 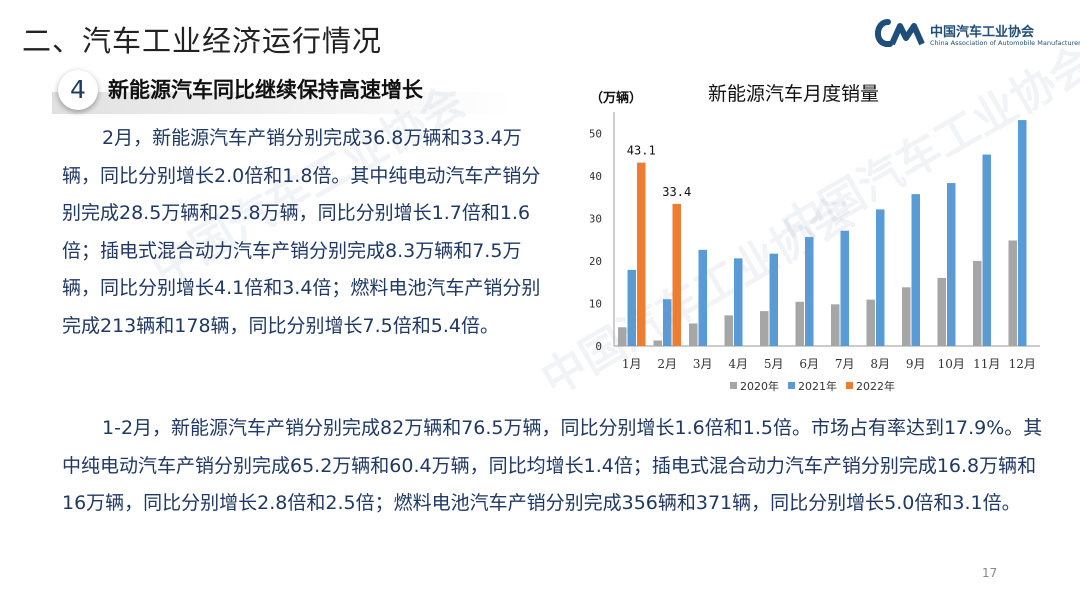 What do you see at coordinates (900, 33) in the screenshot?
I see `caam-logo-icon` at bounding box center [900, 33].